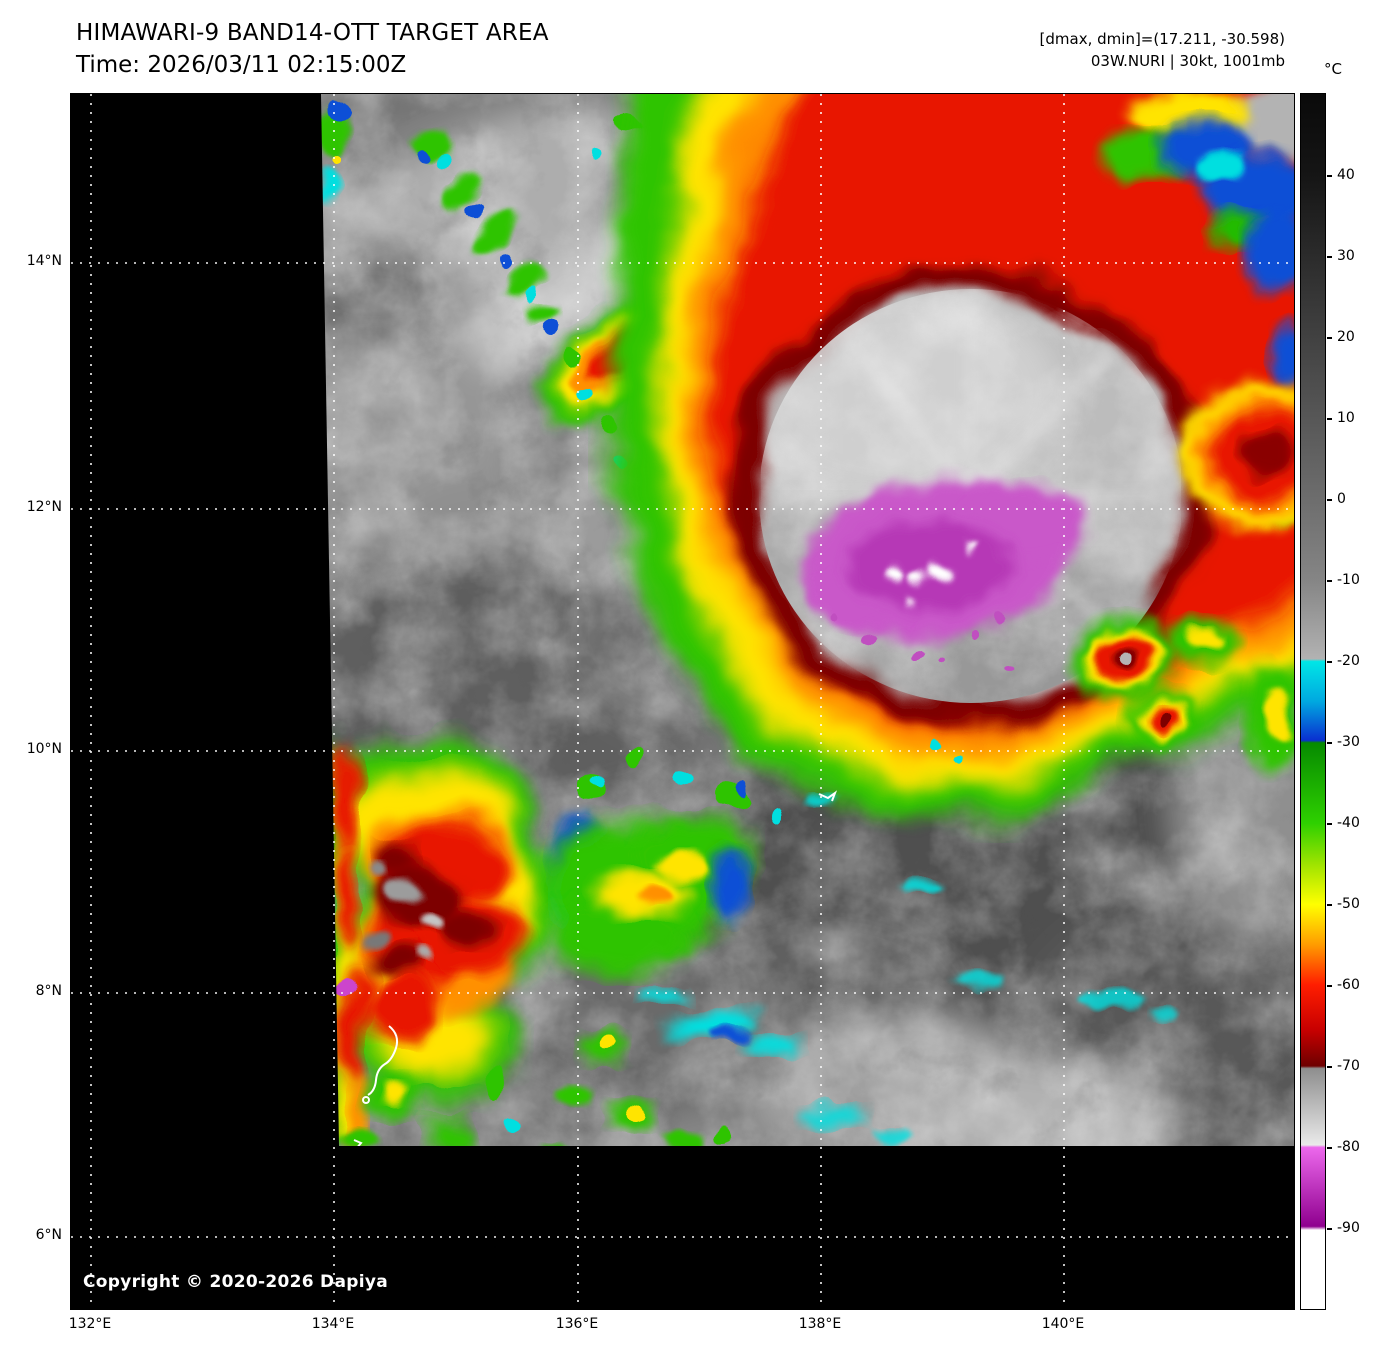 This screenshot has height=1359, width=1390. I want to click on colorbar-tick-m60: -60, so click(1343, 985).